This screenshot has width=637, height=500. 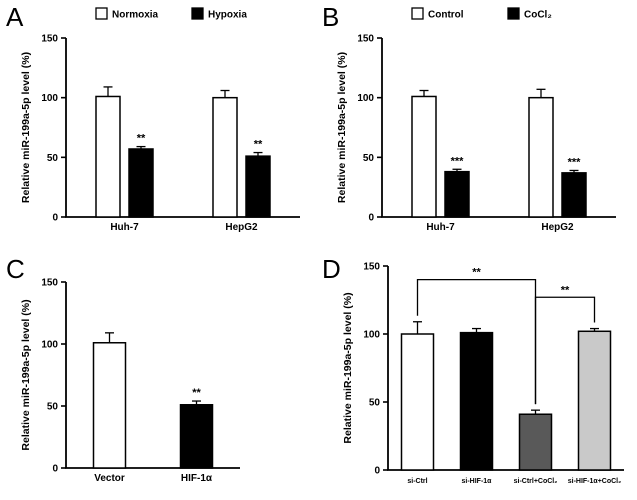 What do you see at coordinates (446, 15) in the screenshot?
I see `svg-text: Control` at bounding box center [446, 15].